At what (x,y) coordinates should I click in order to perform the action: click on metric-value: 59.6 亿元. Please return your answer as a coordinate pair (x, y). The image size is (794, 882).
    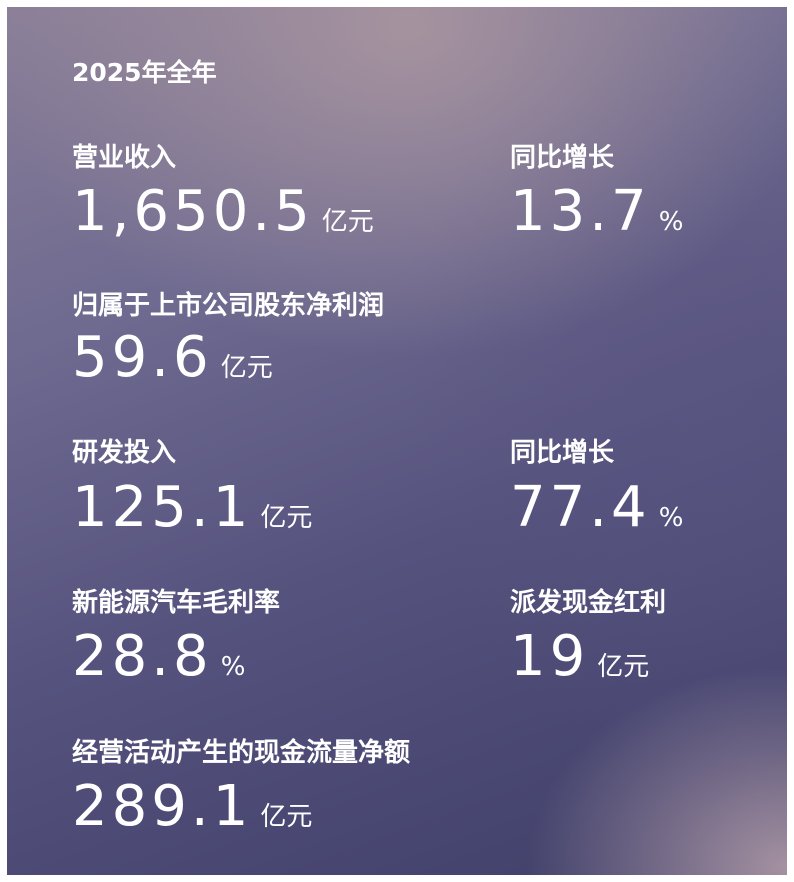
    Looking at the image, I should click on (172, 357).